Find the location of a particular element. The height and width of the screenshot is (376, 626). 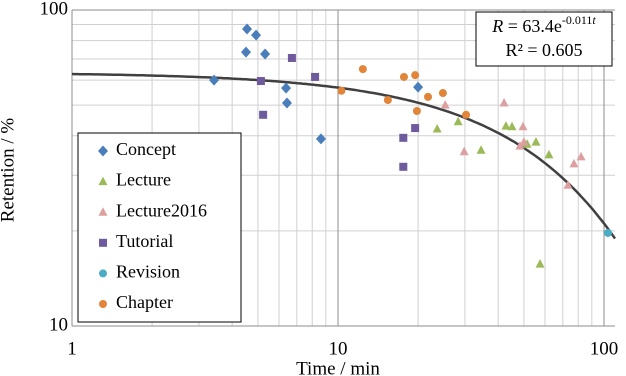

legend-box is located at coordinates (159, 227).